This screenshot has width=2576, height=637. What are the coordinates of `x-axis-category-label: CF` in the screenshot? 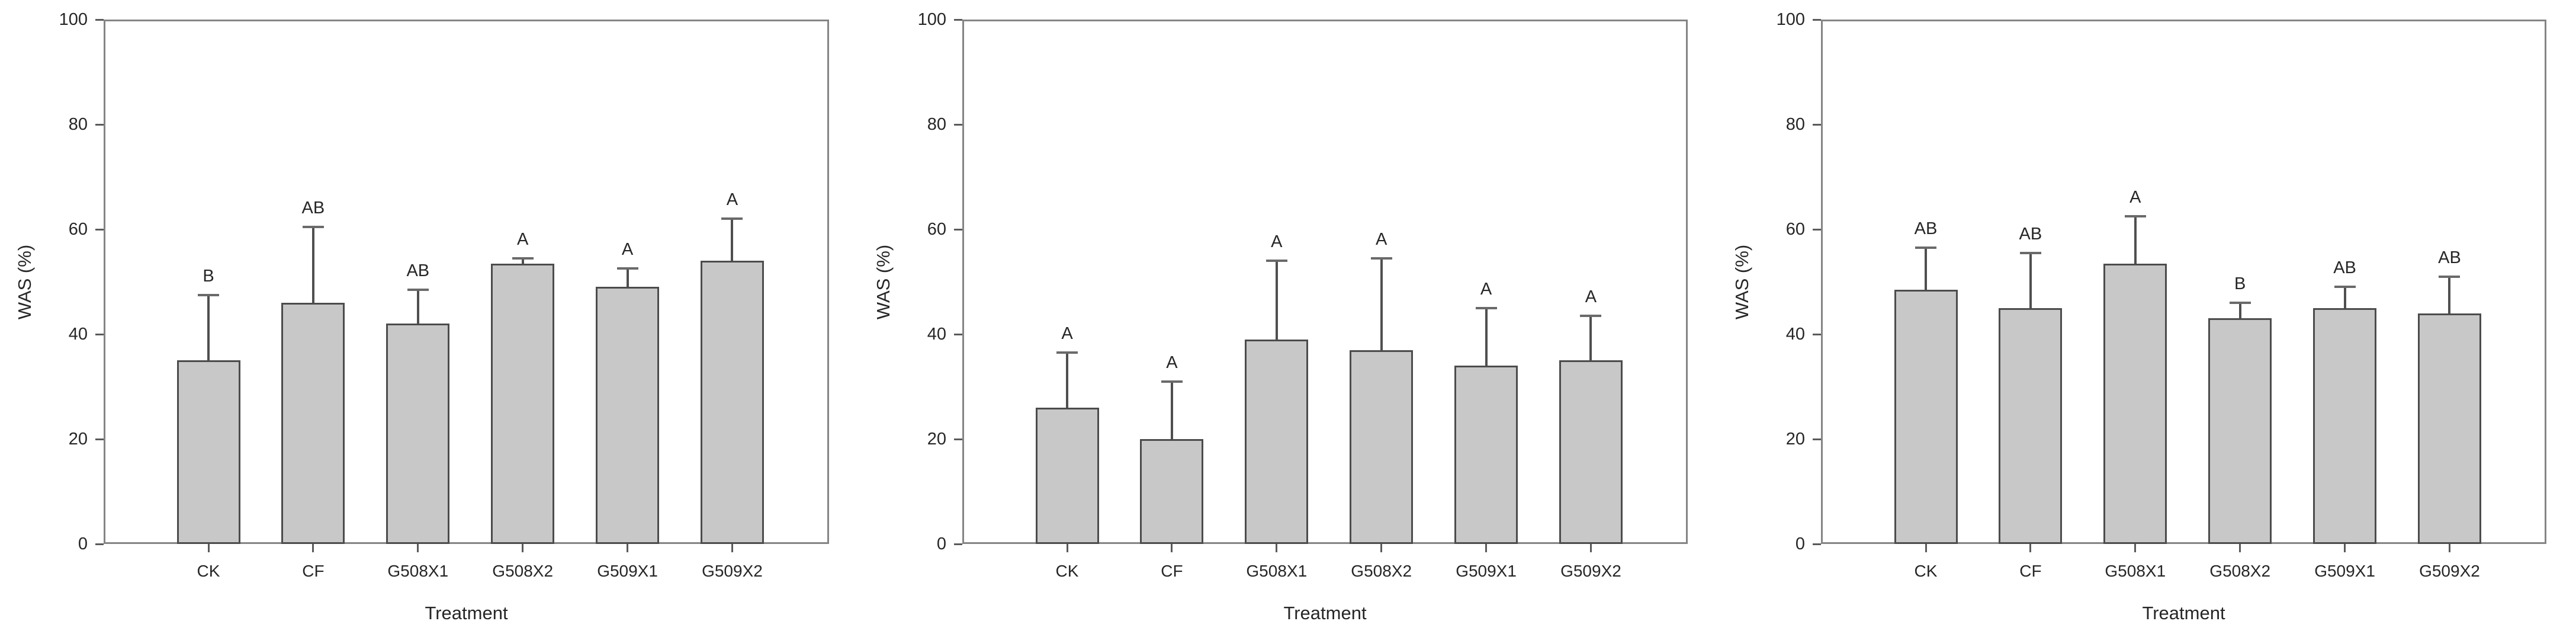 It's located at (313, 571).